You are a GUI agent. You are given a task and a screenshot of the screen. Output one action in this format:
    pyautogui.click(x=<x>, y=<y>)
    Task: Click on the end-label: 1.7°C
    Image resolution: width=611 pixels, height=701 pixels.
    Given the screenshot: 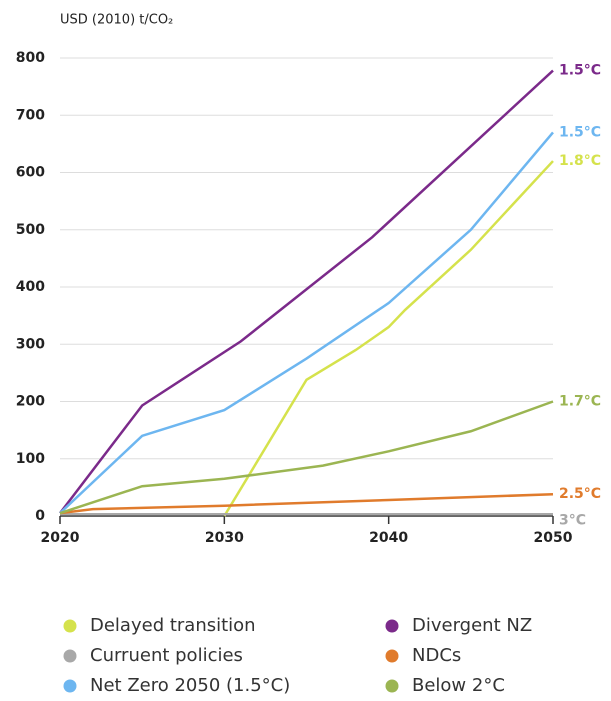 What is the action you would take?
    pyautogui.click(x=580, y=402)
    